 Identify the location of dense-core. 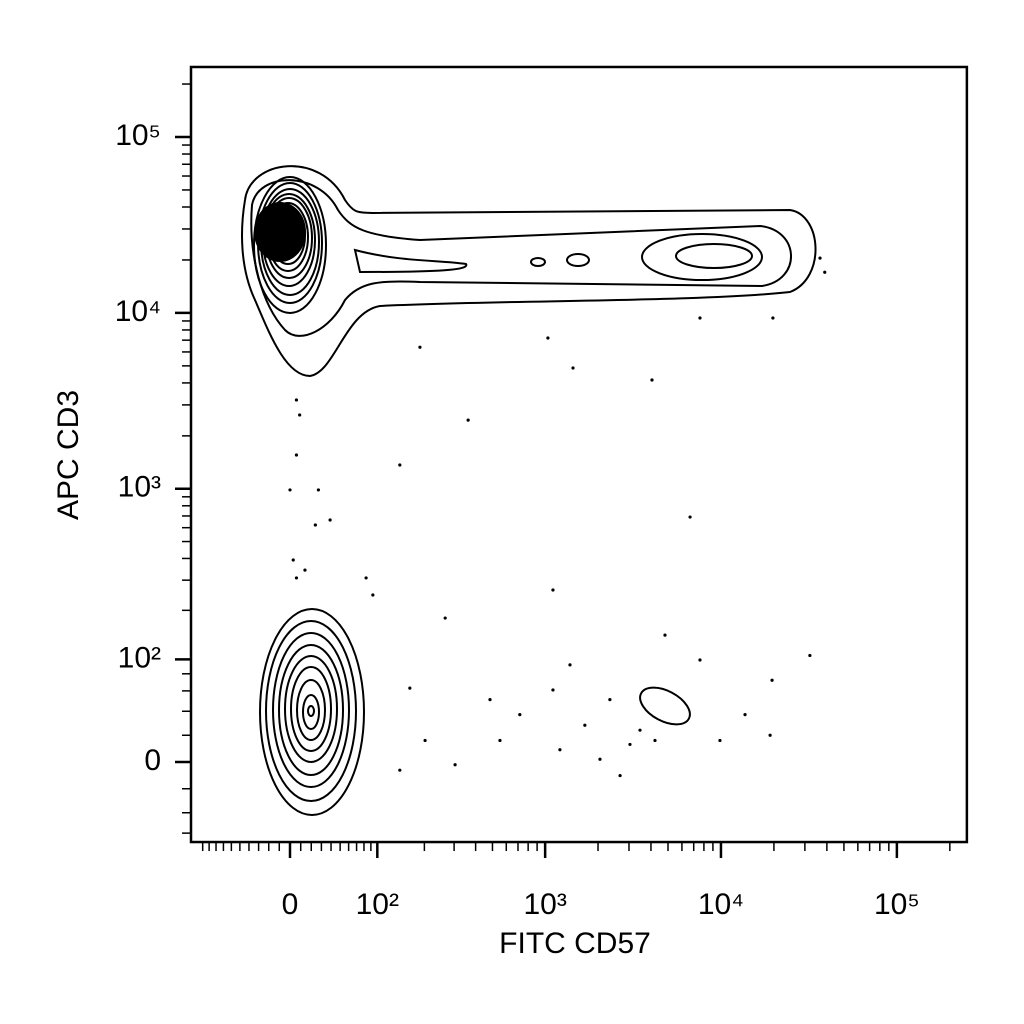
(290, 245).